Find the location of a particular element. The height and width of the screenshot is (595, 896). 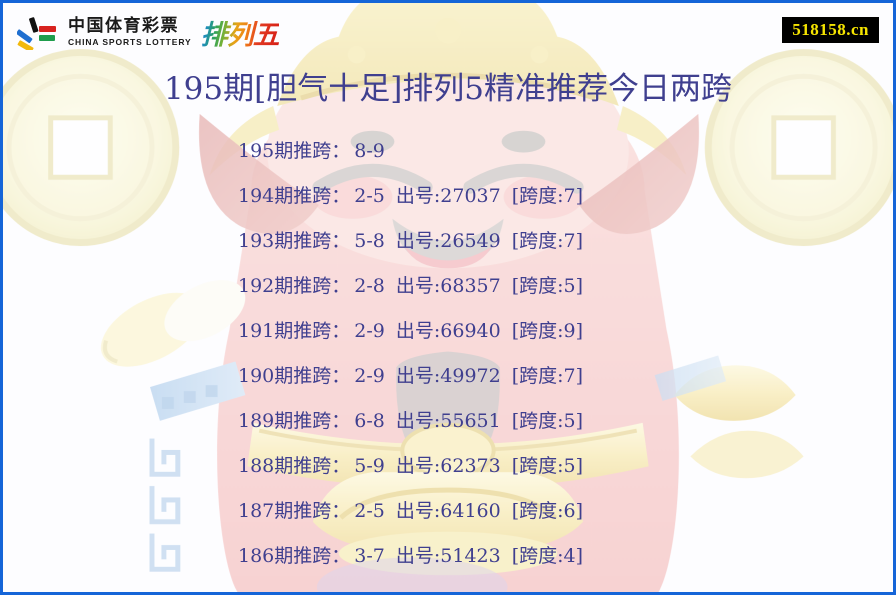

row-draw: 出号:26549 is located at coordinates (448, 241).